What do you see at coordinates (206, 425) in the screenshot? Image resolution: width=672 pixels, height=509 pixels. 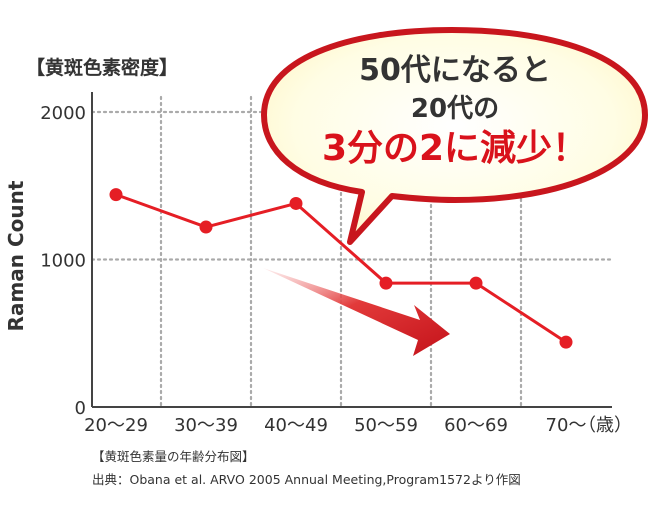 I see `x-tick-label: 30〜39` at bounding box center [206, 425].